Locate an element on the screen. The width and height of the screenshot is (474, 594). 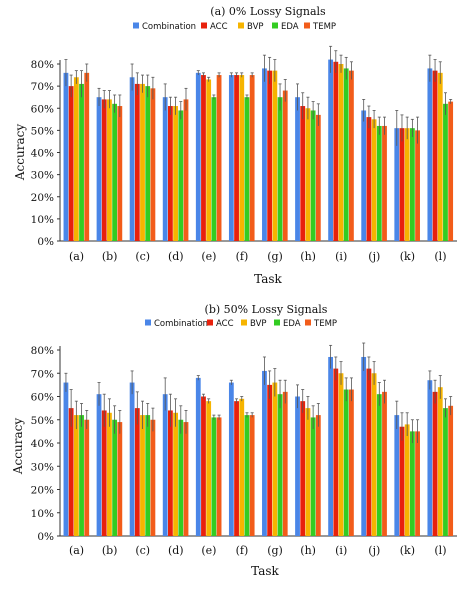
chart-a-y-axis-label: Accuracy is located at coordinates (20, 152).